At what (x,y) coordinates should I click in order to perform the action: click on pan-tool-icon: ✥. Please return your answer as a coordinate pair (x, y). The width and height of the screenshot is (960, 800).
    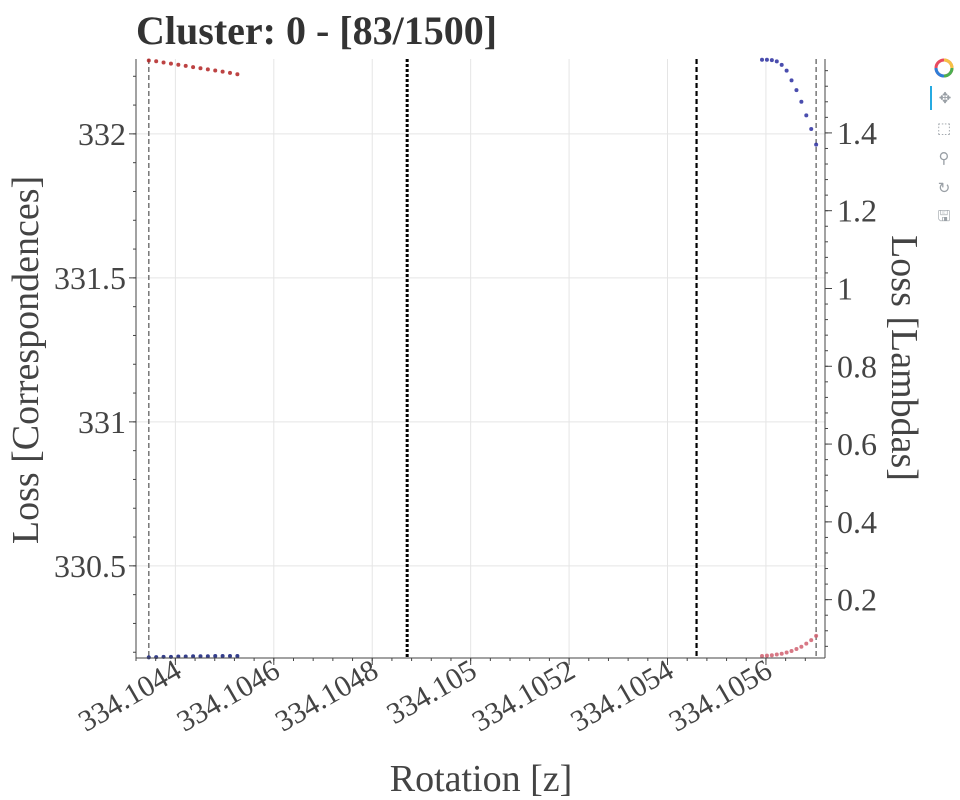
    Looking at the image, I should click on (944, 98).